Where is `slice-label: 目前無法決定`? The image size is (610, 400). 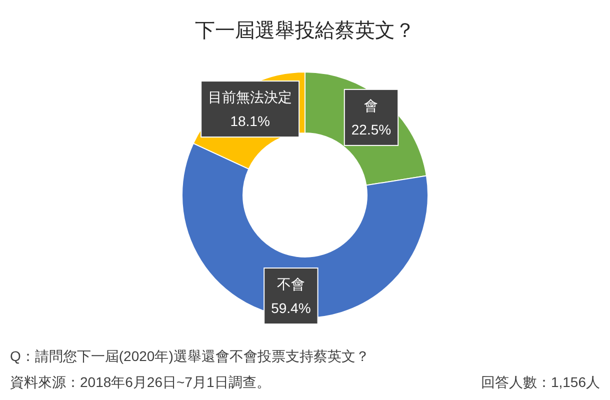 slice-label: 目前無法決定 is located at coordinates (250, 97).